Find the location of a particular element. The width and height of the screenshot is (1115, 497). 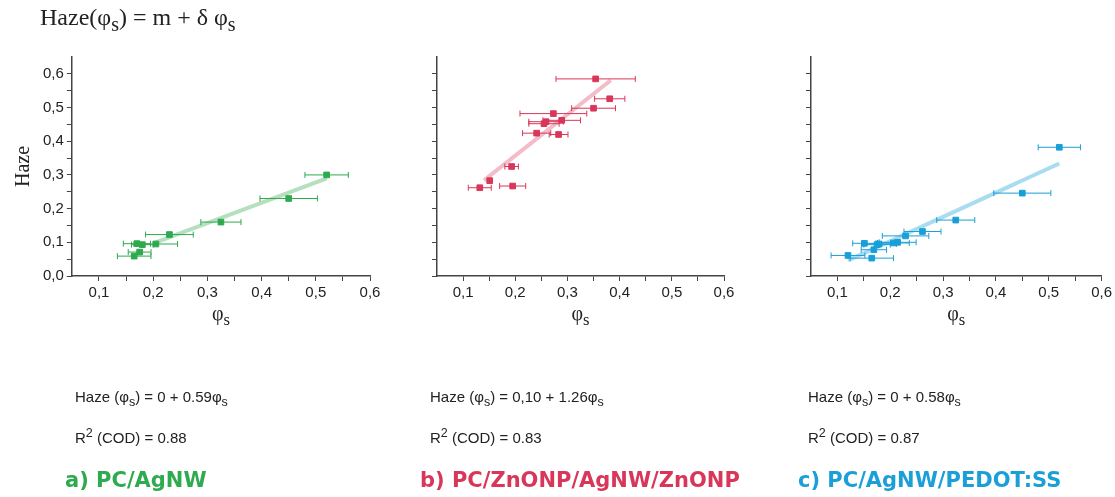

text: Haze (φ$_{s}$) = 0 + 0.58φ$_{s}$ is located at coordinates (884, 398).